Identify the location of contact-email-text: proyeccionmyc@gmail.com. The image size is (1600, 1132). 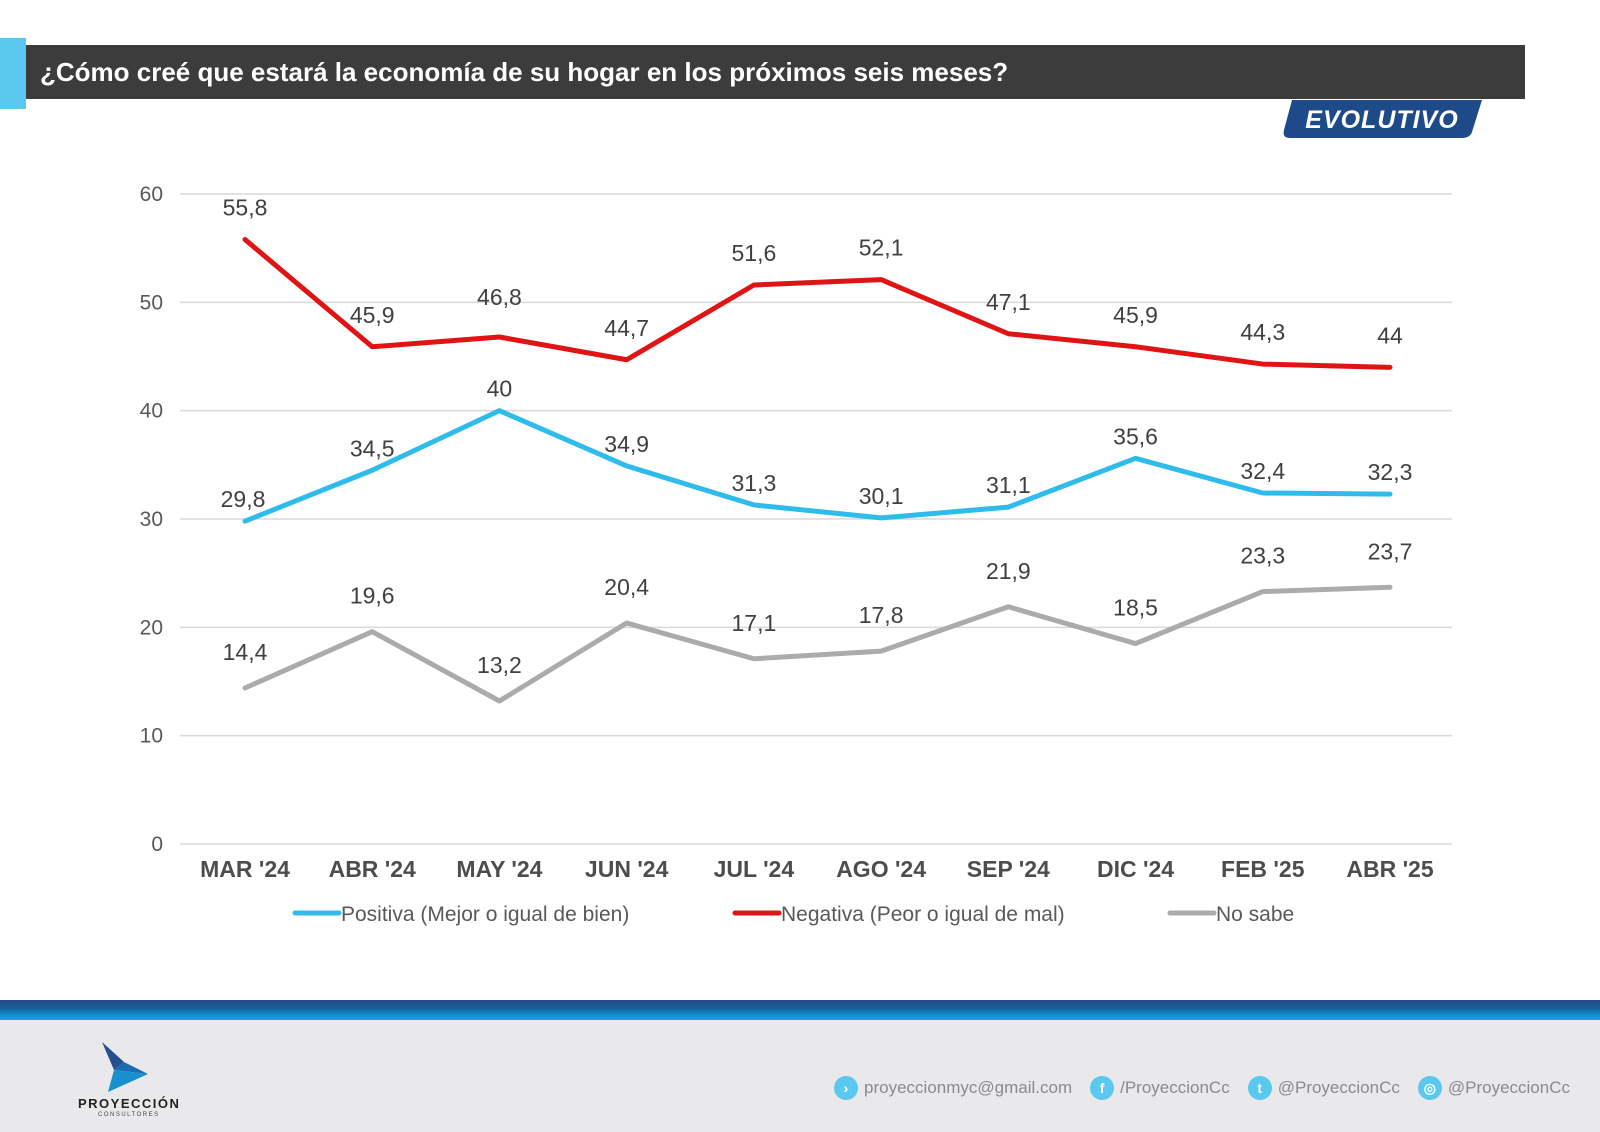
(968, 1087).